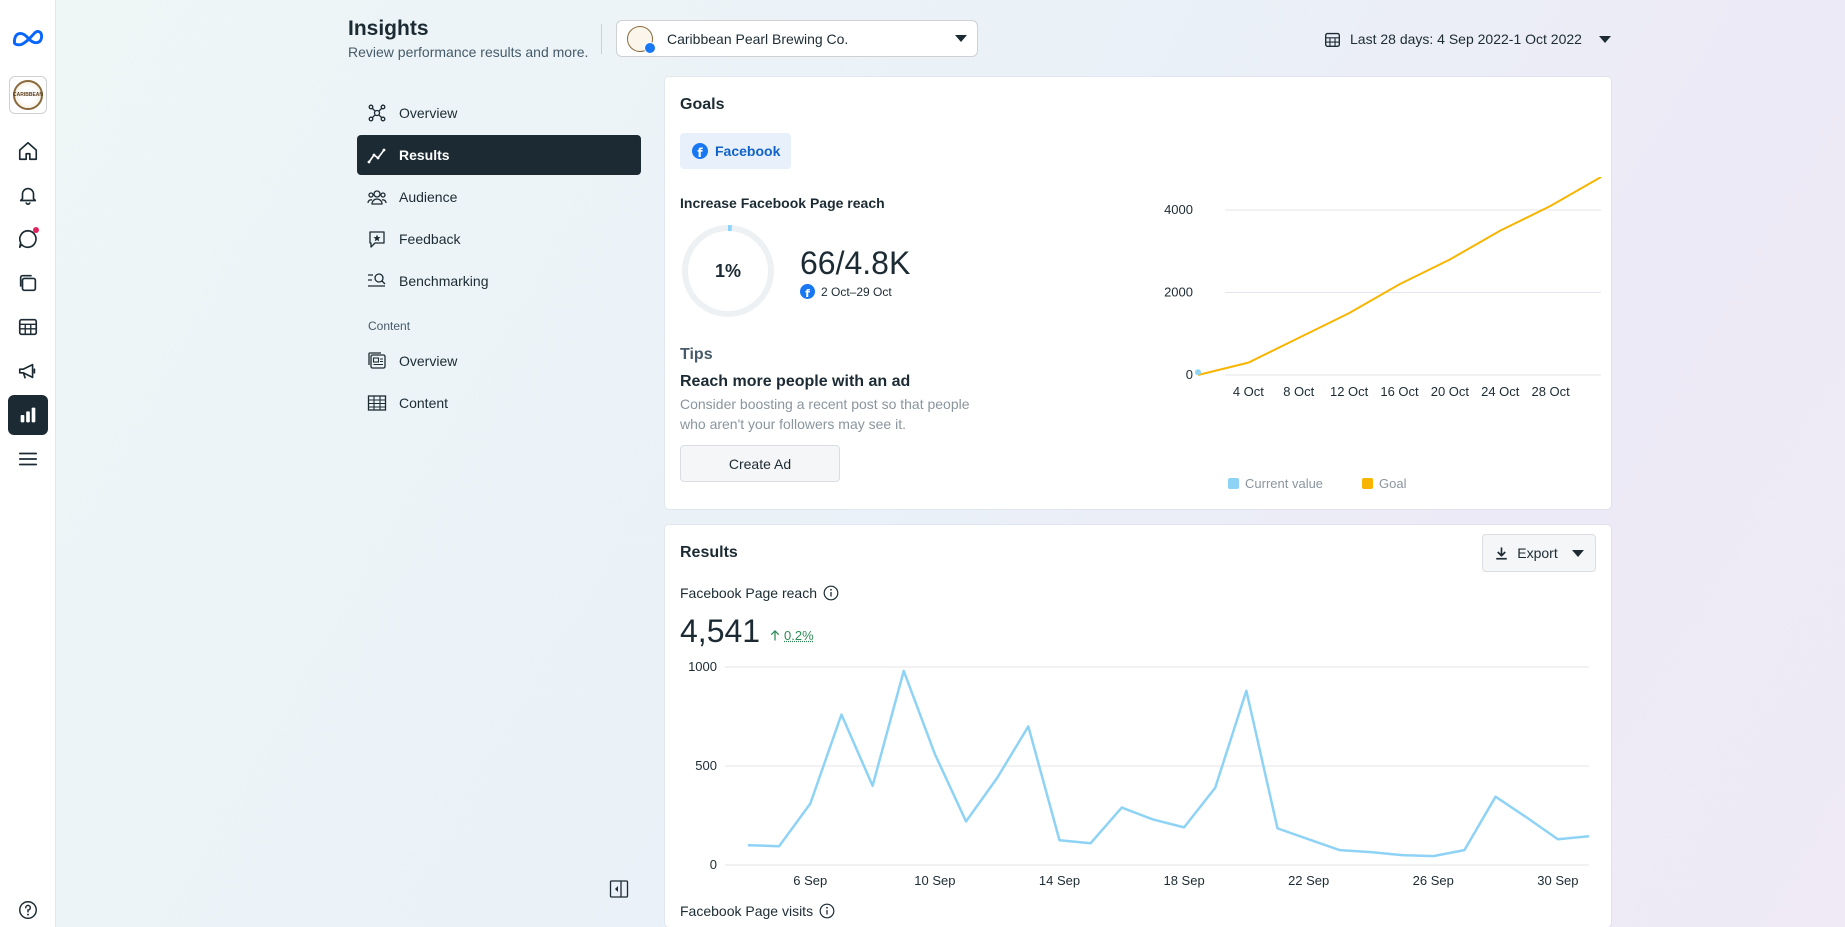 The image size is (1845, 927). What do you see at coordinates (1393, 483) in the screenshot?
I see `legend-label: Goal` at bounding box center [1393, 483].